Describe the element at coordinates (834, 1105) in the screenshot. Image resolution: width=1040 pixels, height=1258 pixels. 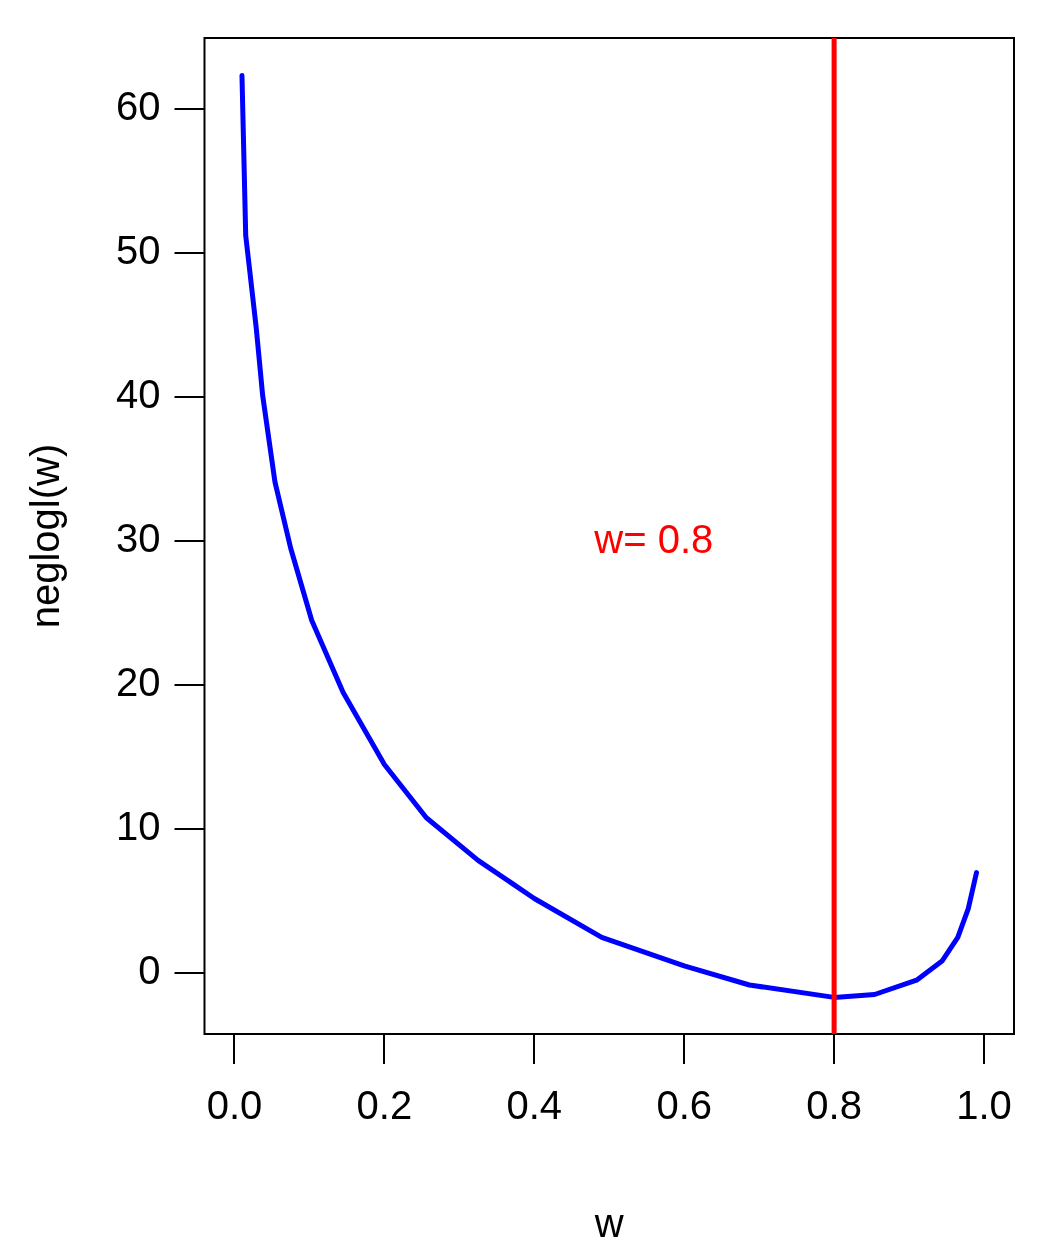
I see `x-tick-label: 0.8` at that location.